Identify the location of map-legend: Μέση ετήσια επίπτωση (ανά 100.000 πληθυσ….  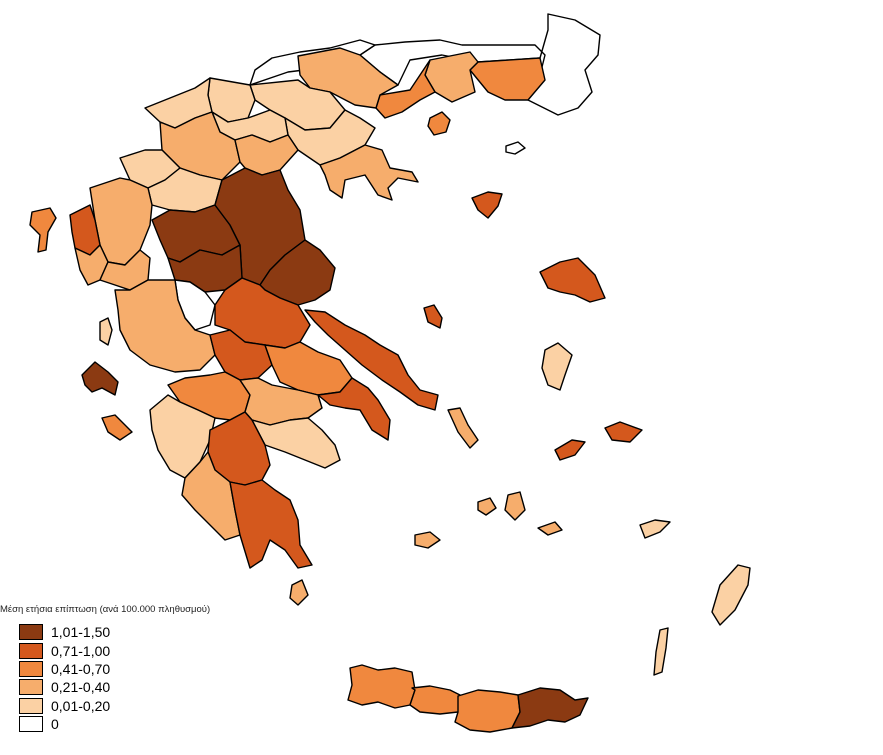
(105, 668).